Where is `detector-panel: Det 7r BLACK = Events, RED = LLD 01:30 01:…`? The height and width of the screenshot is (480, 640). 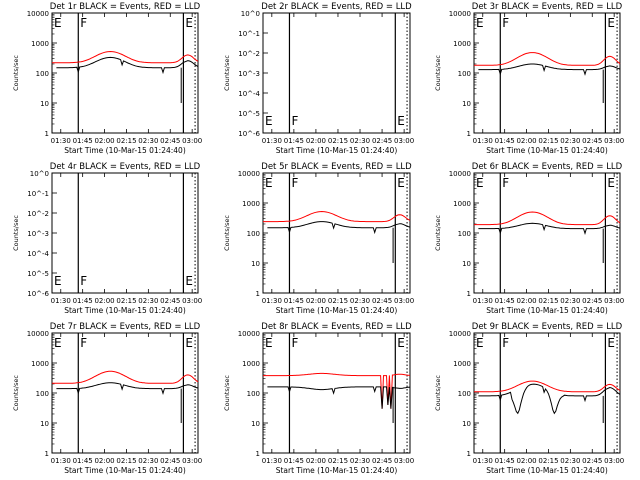 detector-panel: Det 7r BLACK = Events, RED = LLD 01:30 01:… is located at coordinates (107, 398).